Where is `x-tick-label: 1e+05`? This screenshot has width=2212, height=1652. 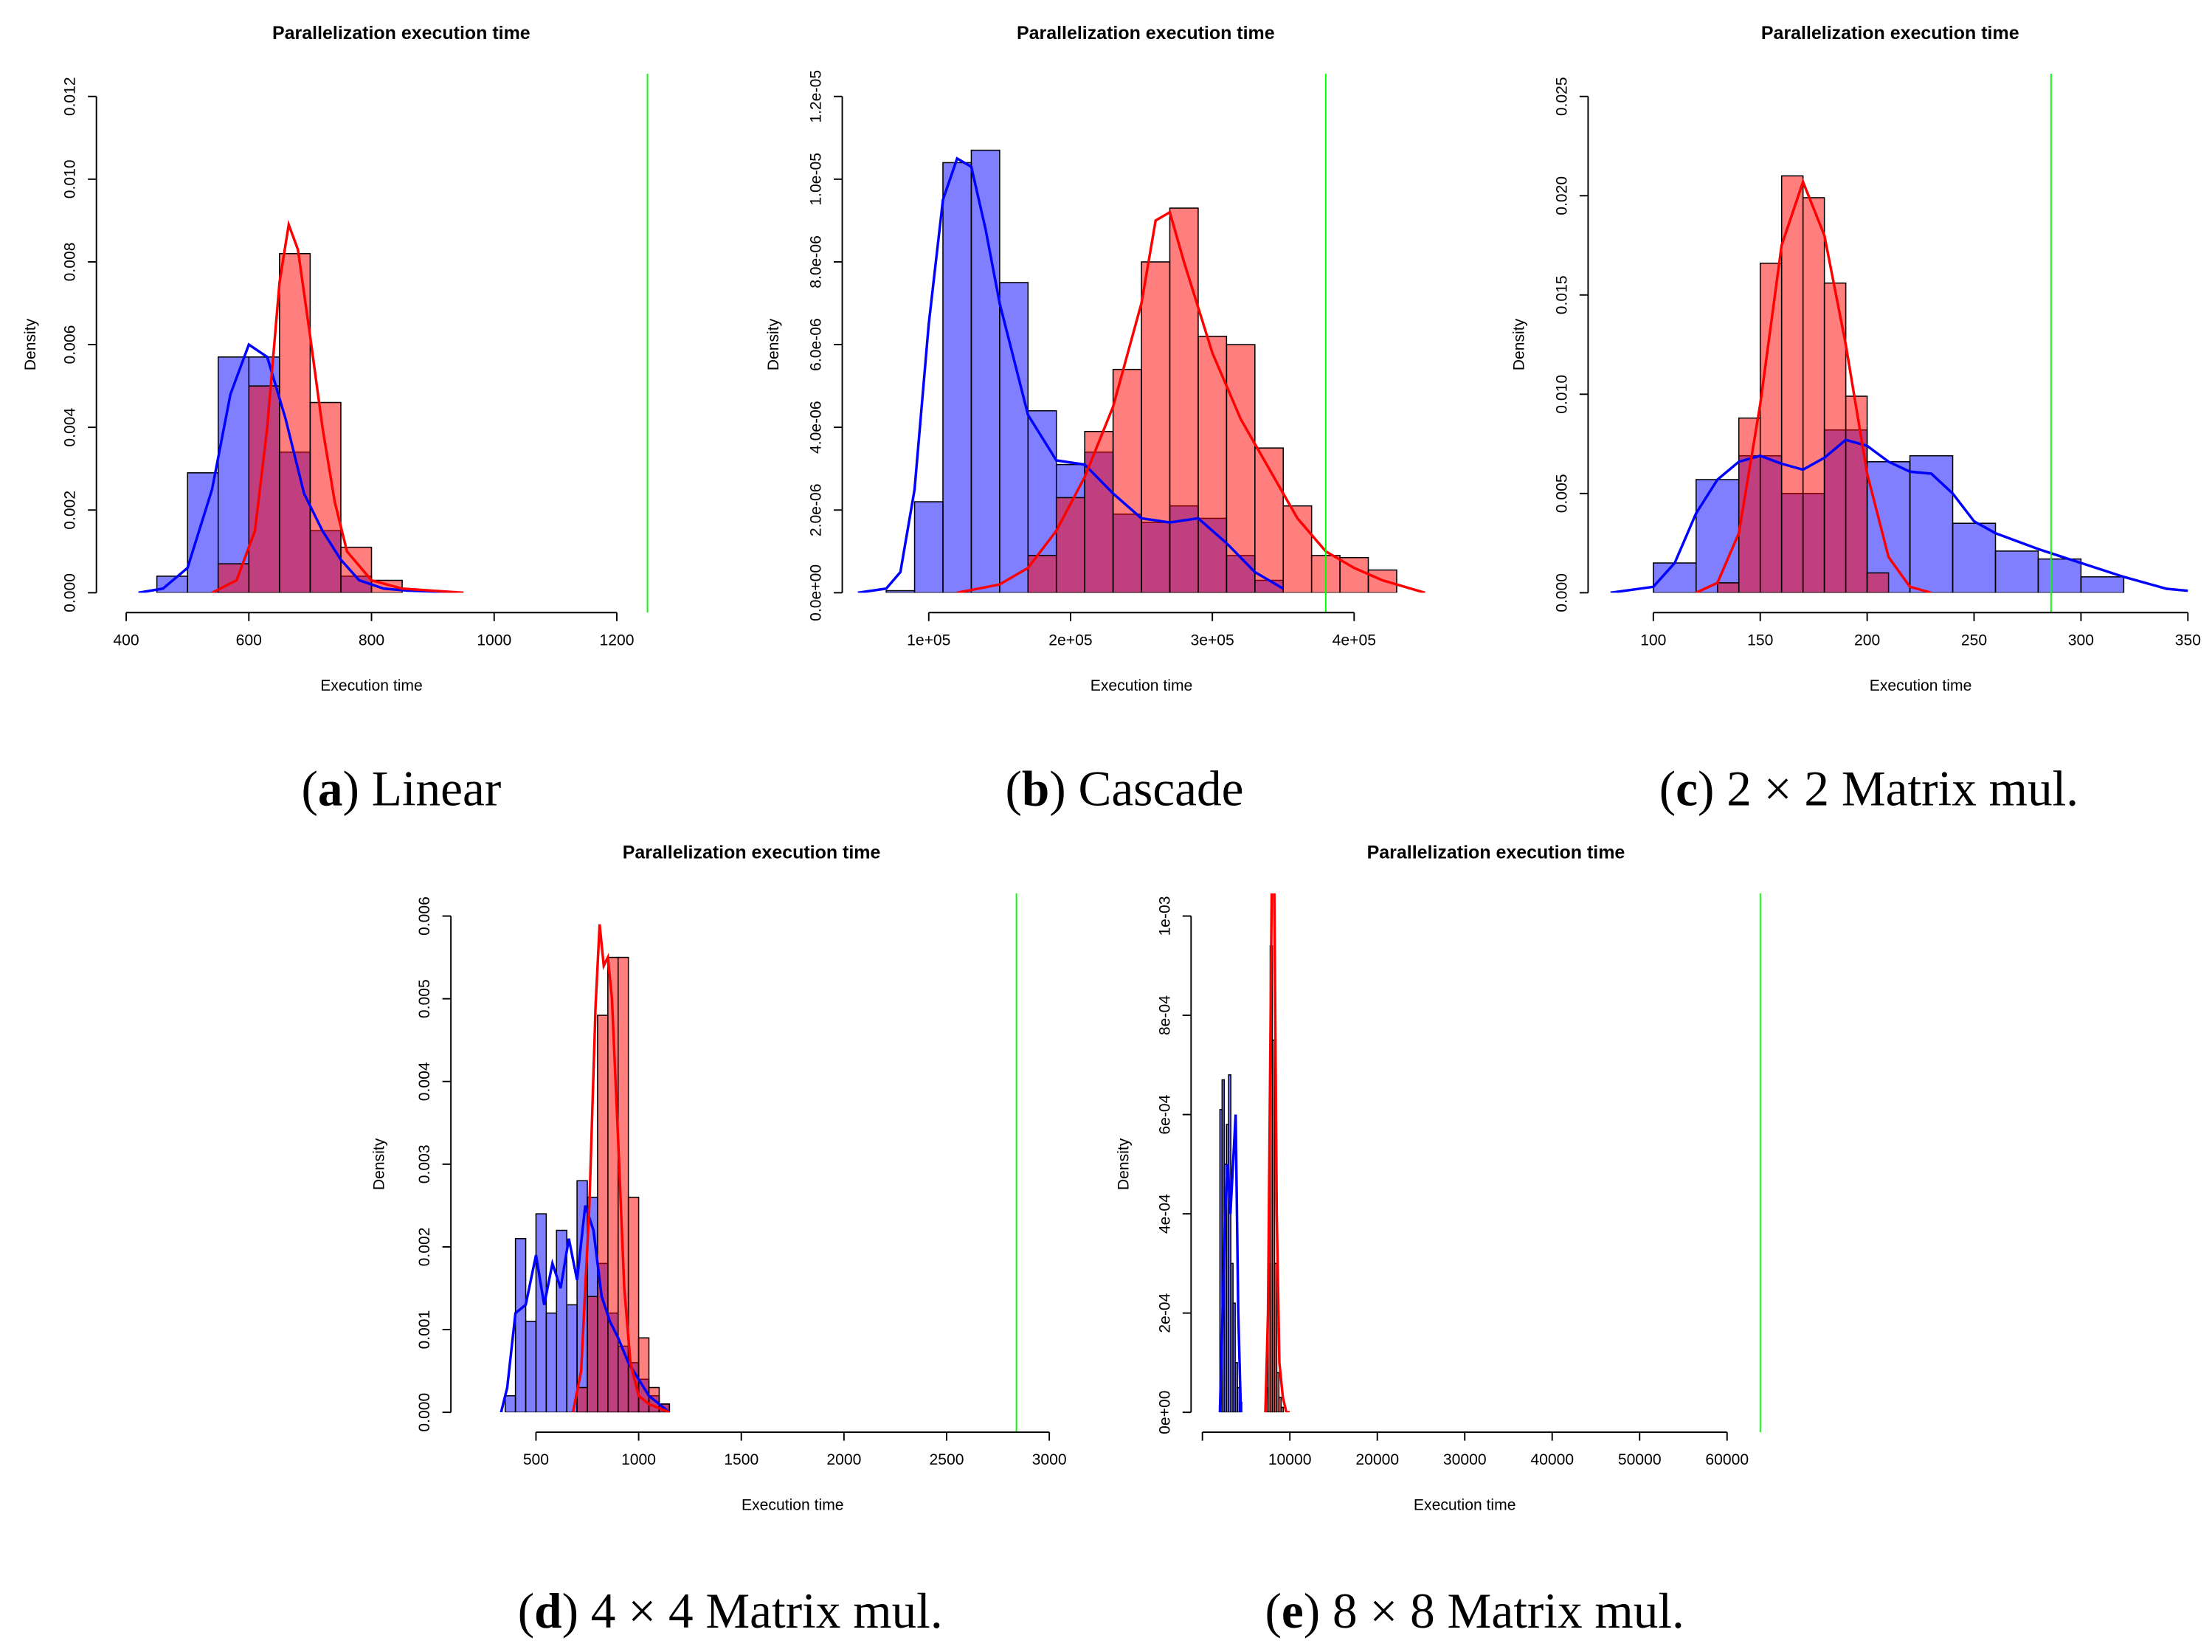 x-tick-label: 1e+05 is located at coordinates (929, 640).